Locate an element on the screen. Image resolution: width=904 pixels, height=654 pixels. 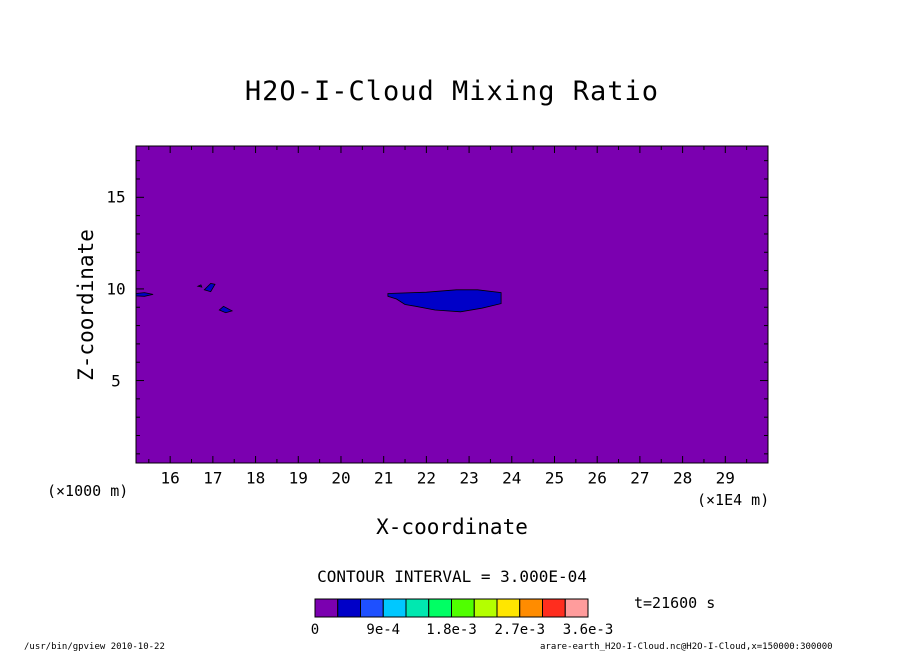
x-tick-label: 17 is located at coordinates (213, 478).